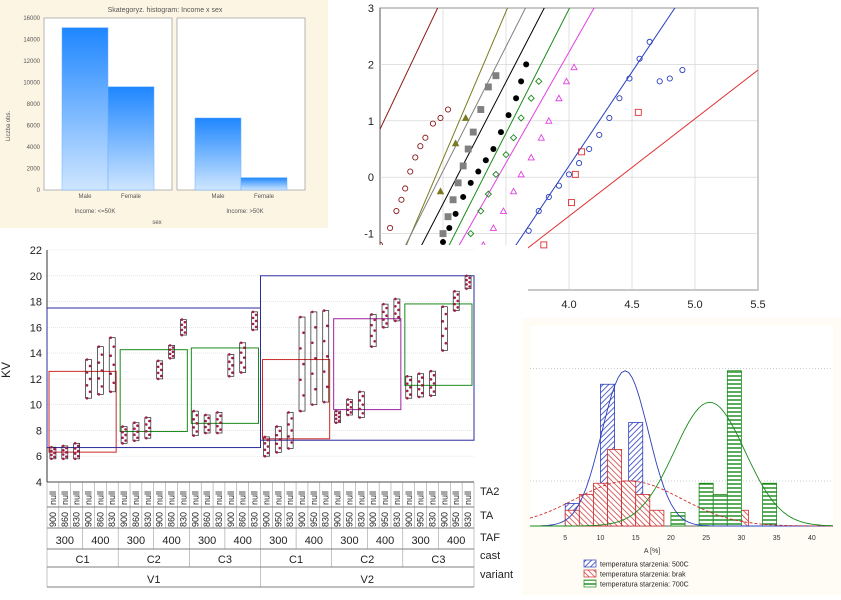 The height and width of the screenshot is (600, 841). I want to click on probability-x-tick-label: 4.0, so click(568, 305).